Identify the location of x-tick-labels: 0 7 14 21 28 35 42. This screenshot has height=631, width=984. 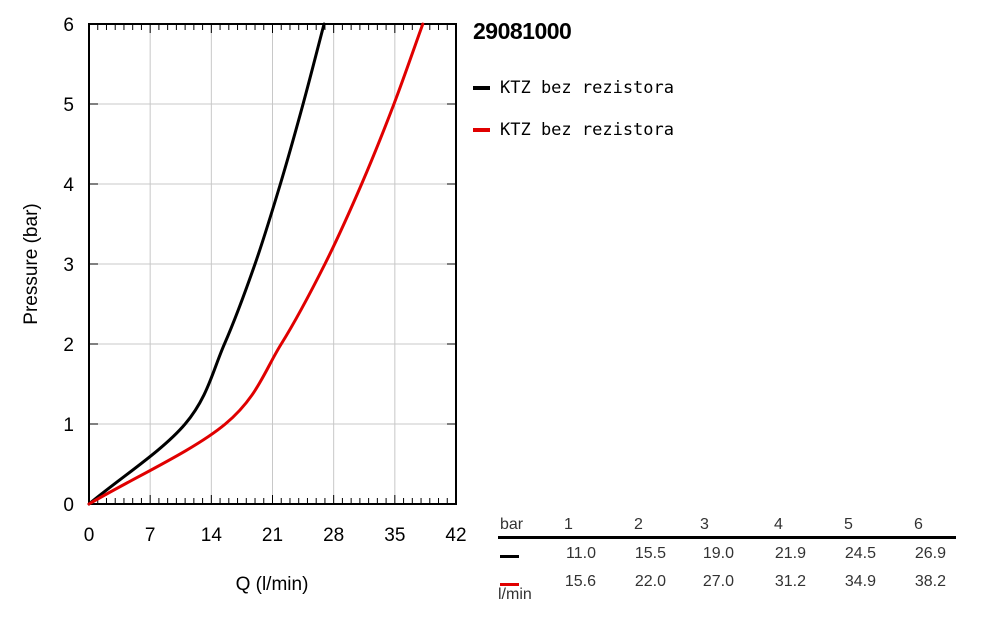
(275, 535).